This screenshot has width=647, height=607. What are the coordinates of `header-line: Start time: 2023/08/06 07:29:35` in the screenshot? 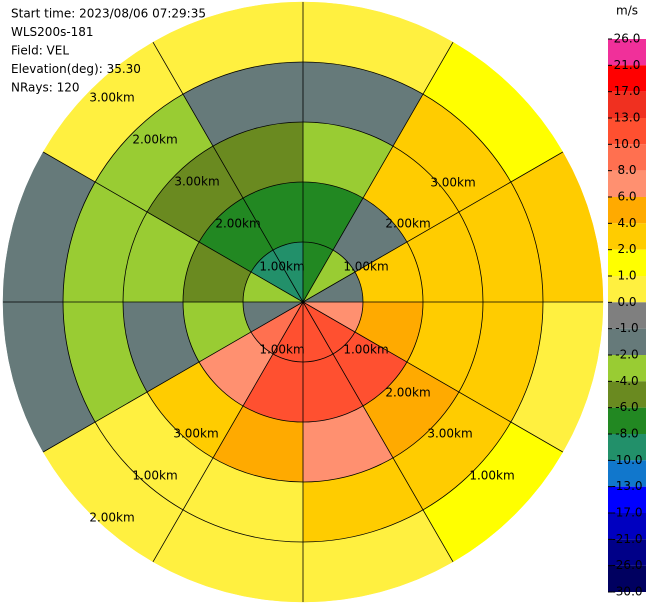 It's located at (108, 14).